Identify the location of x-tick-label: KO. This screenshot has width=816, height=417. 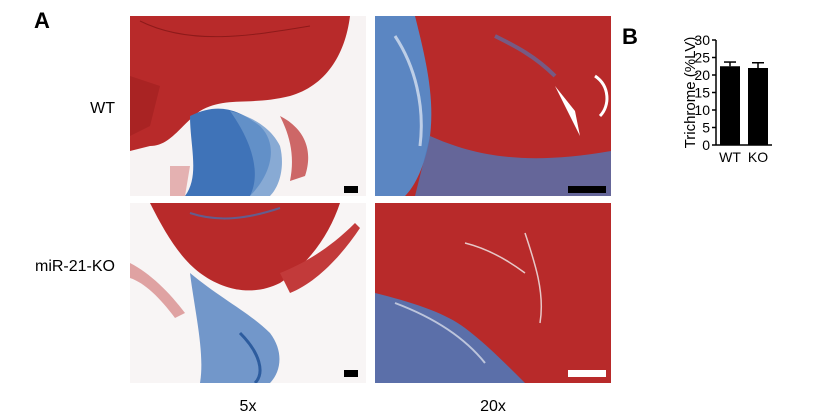
(758, 157).